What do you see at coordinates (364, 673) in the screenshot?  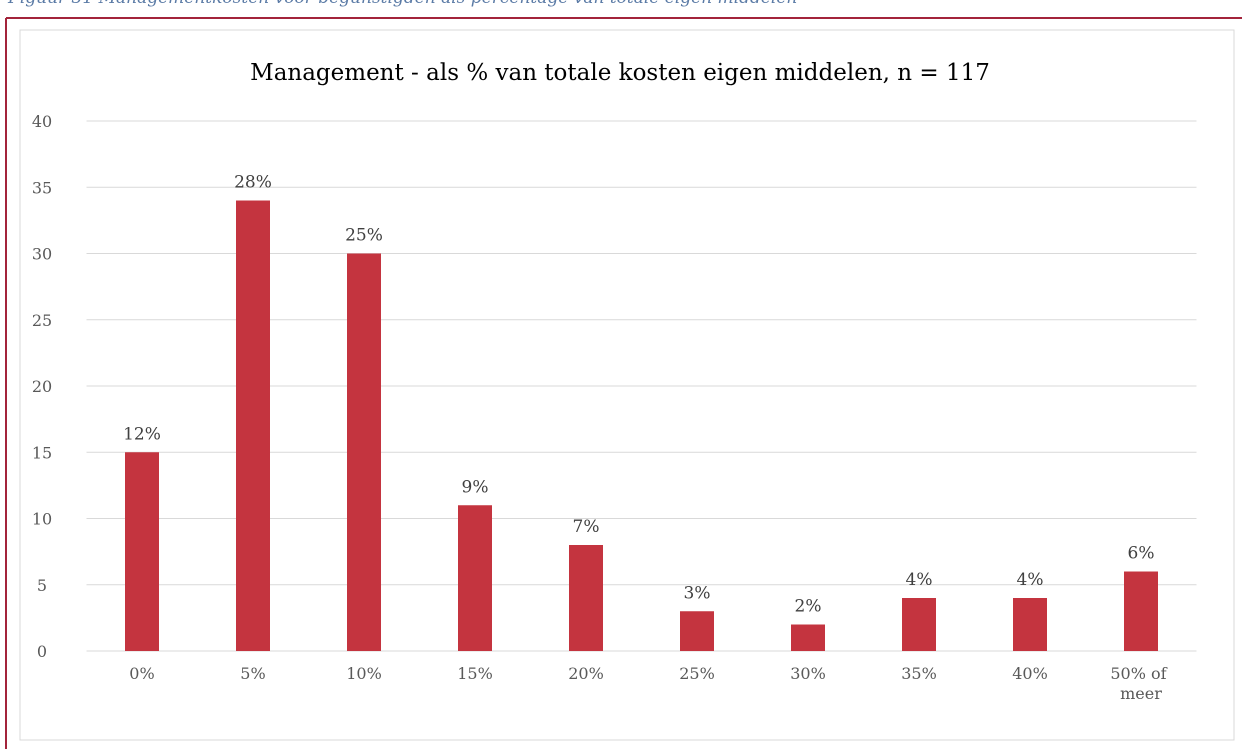 I see `x-tick-label: 10%` at bounding box center [364, 673].